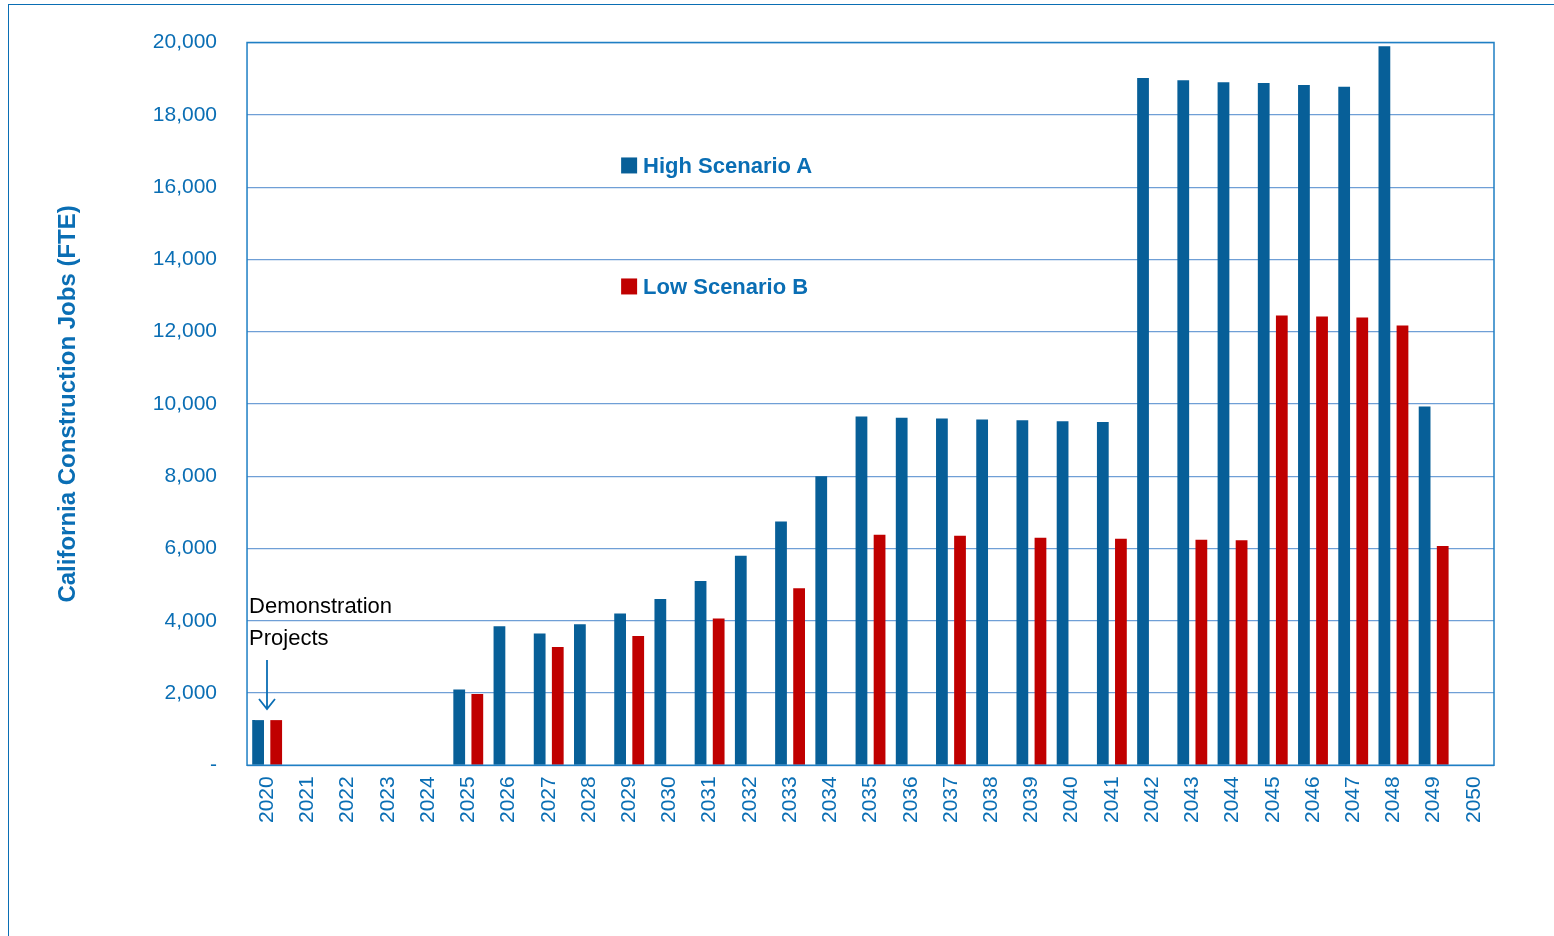 This screenshot has height=936, width=1554. Describe the element at coordinates (191, 547) in the screenshot. I see `y-tick-label: 6,000` at that location.